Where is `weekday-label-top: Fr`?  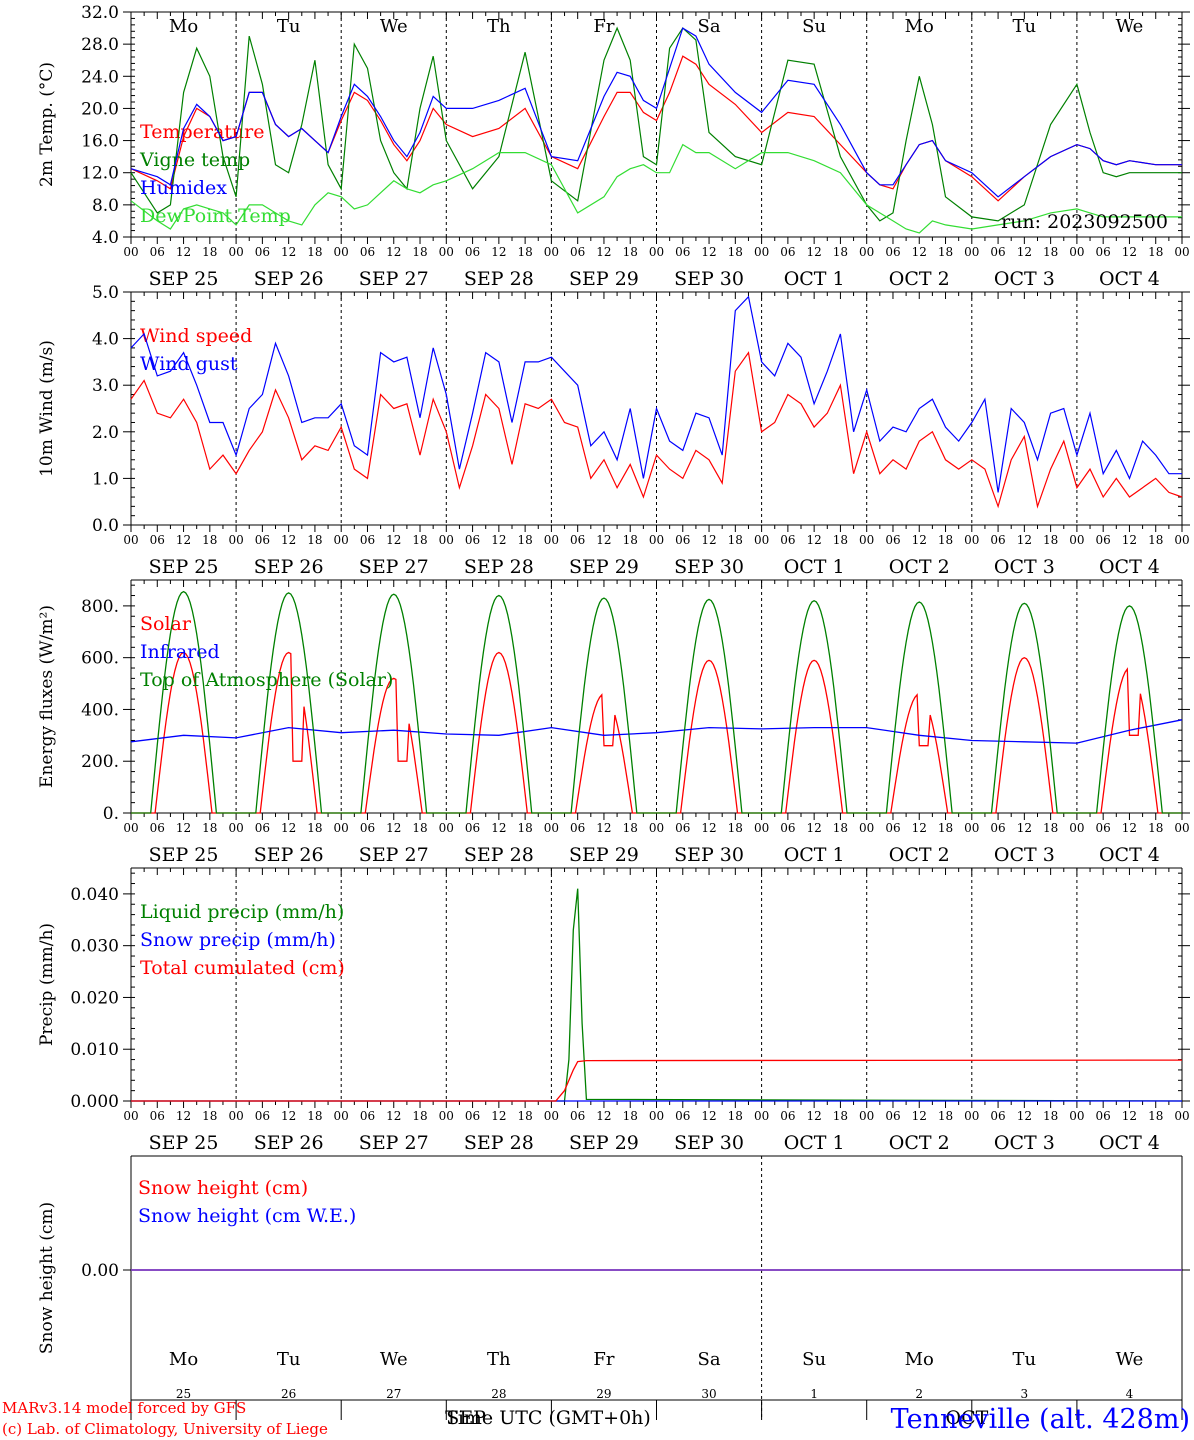 weekday-label-top: Fr is located at coordinates (603, 26).